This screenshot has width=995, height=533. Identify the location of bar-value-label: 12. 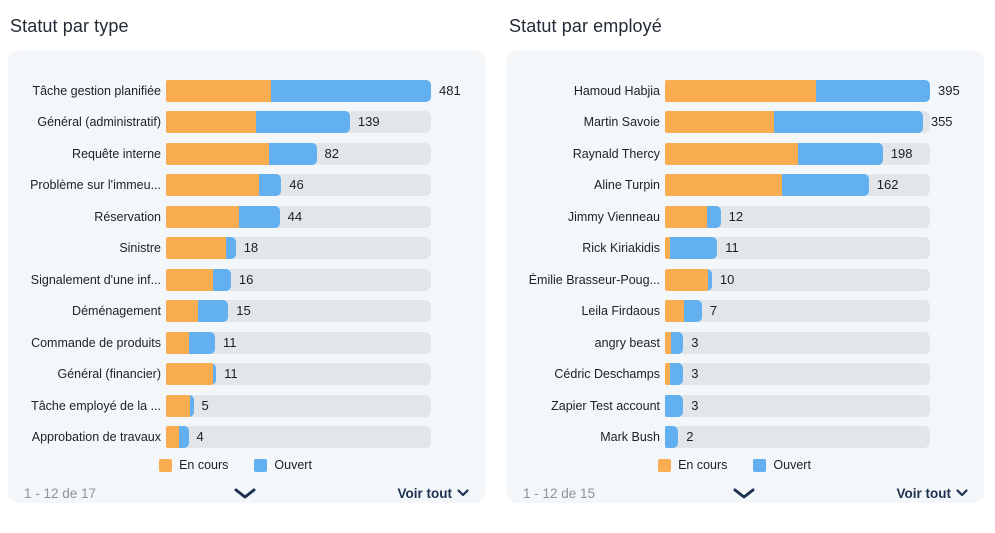
(736, 216).